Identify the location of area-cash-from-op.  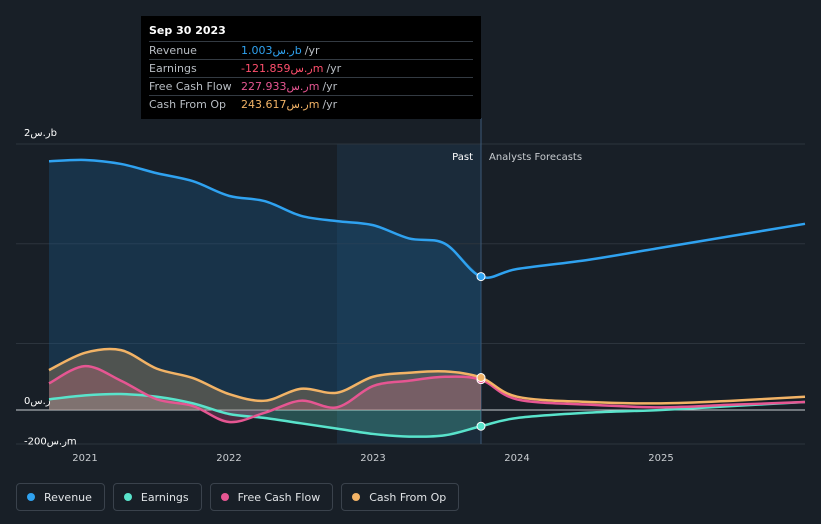
(265, 379).